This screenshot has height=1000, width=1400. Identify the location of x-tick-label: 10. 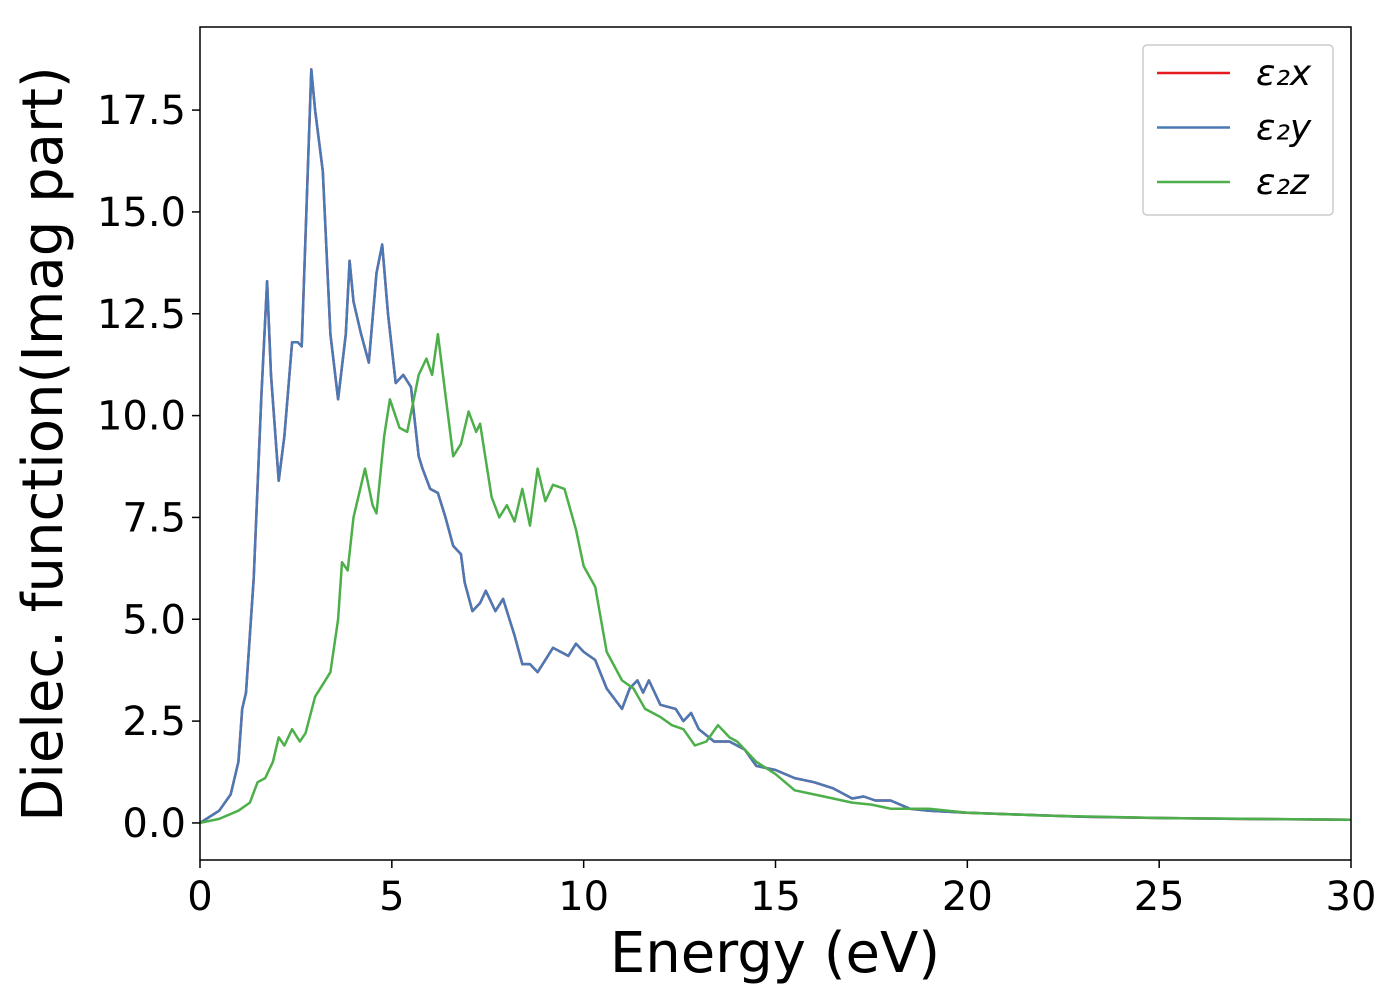
(583, 897).